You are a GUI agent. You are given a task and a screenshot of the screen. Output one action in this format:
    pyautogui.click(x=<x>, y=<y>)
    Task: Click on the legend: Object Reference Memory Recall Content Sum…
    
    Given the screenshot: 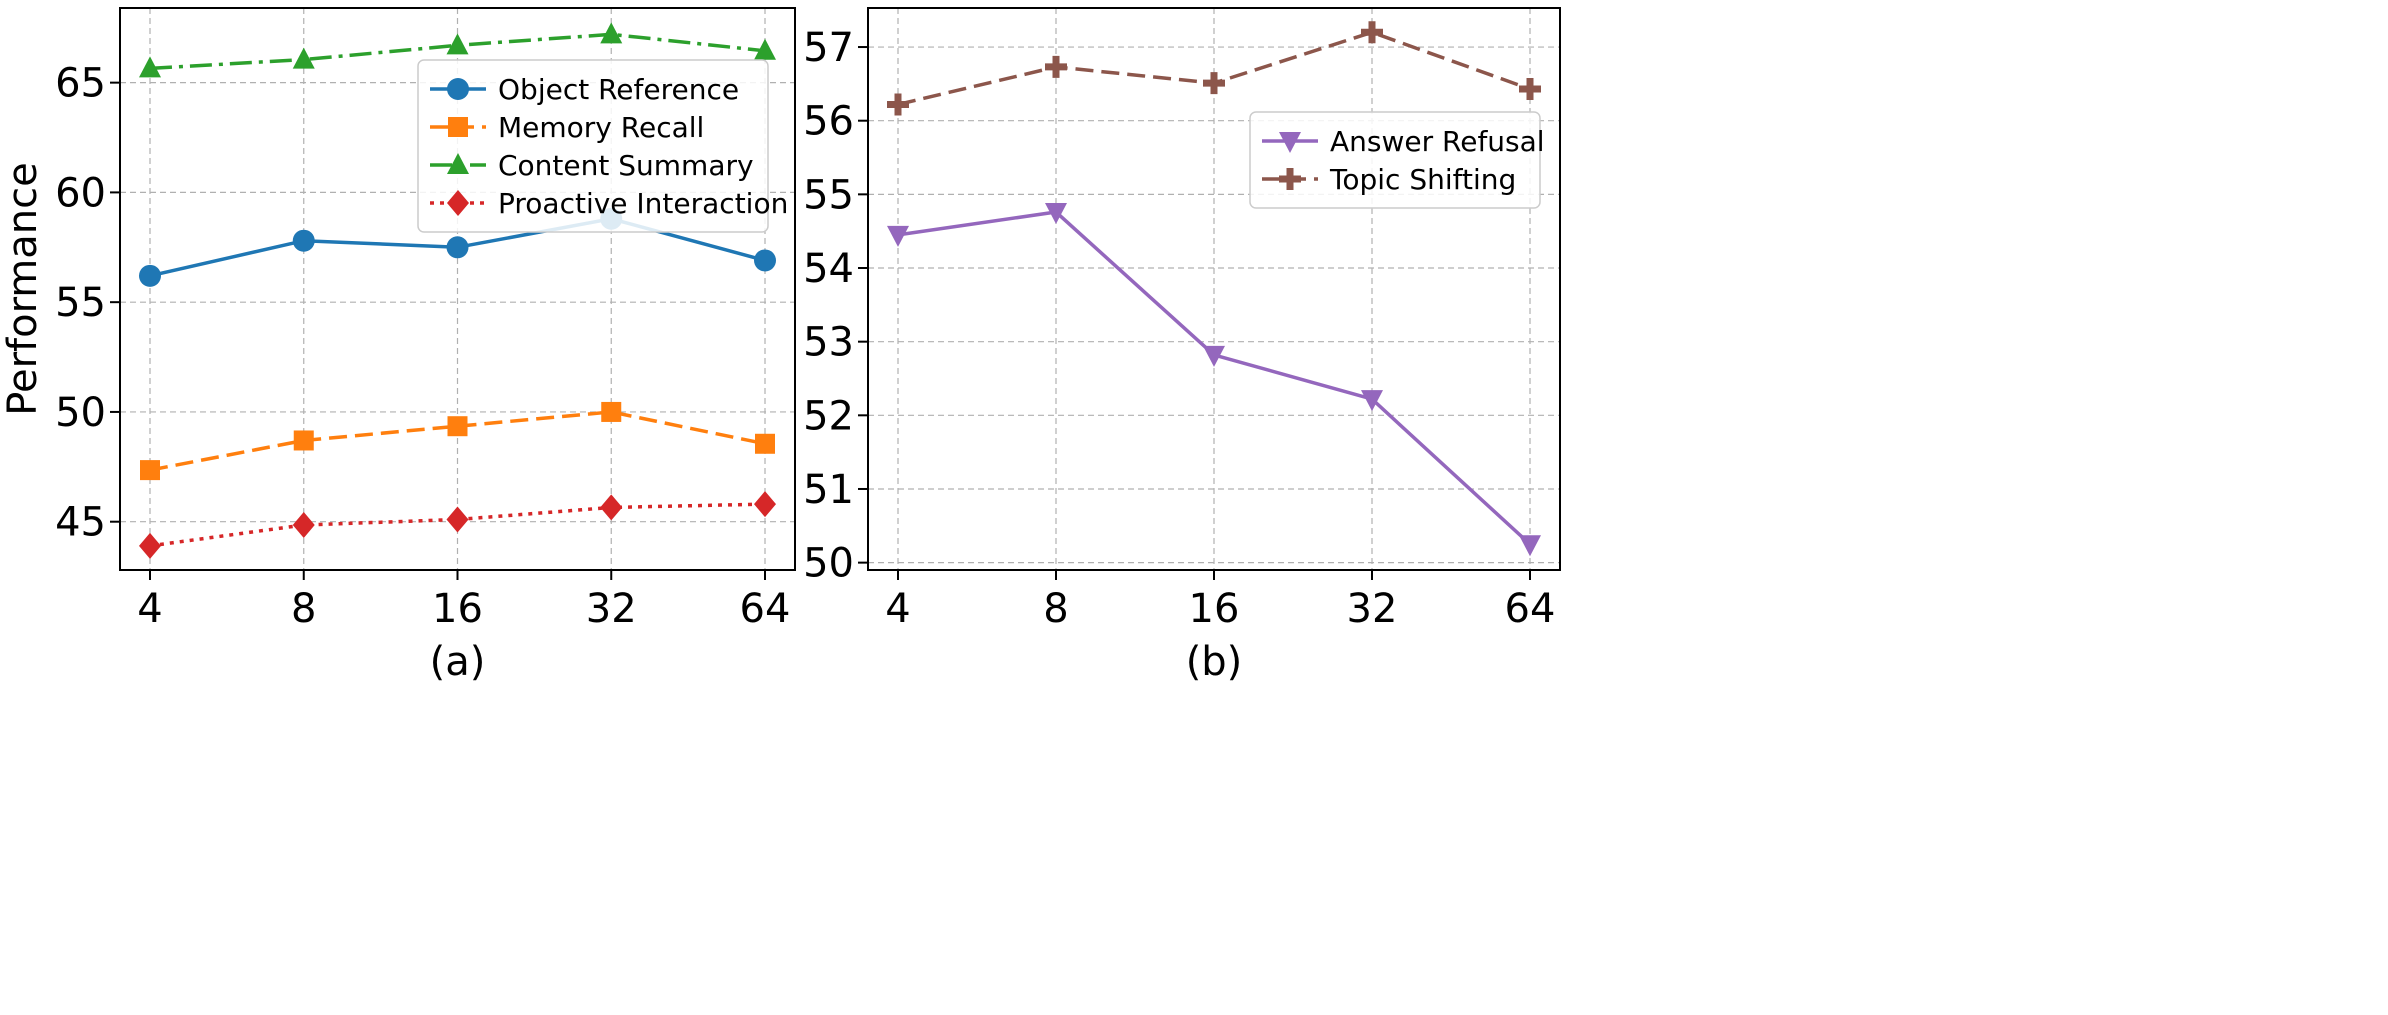 What is the action you would take?
    pyautogui.click(x=602, y=146)
    